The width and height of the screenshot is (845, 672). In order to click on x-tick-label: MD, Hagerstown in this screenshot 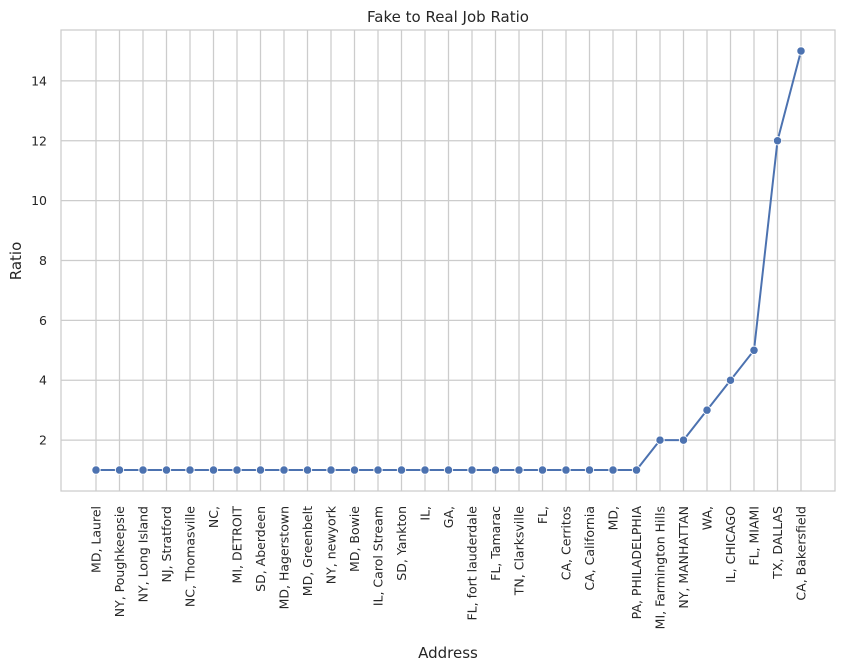, I will do `click(284, 557)`.